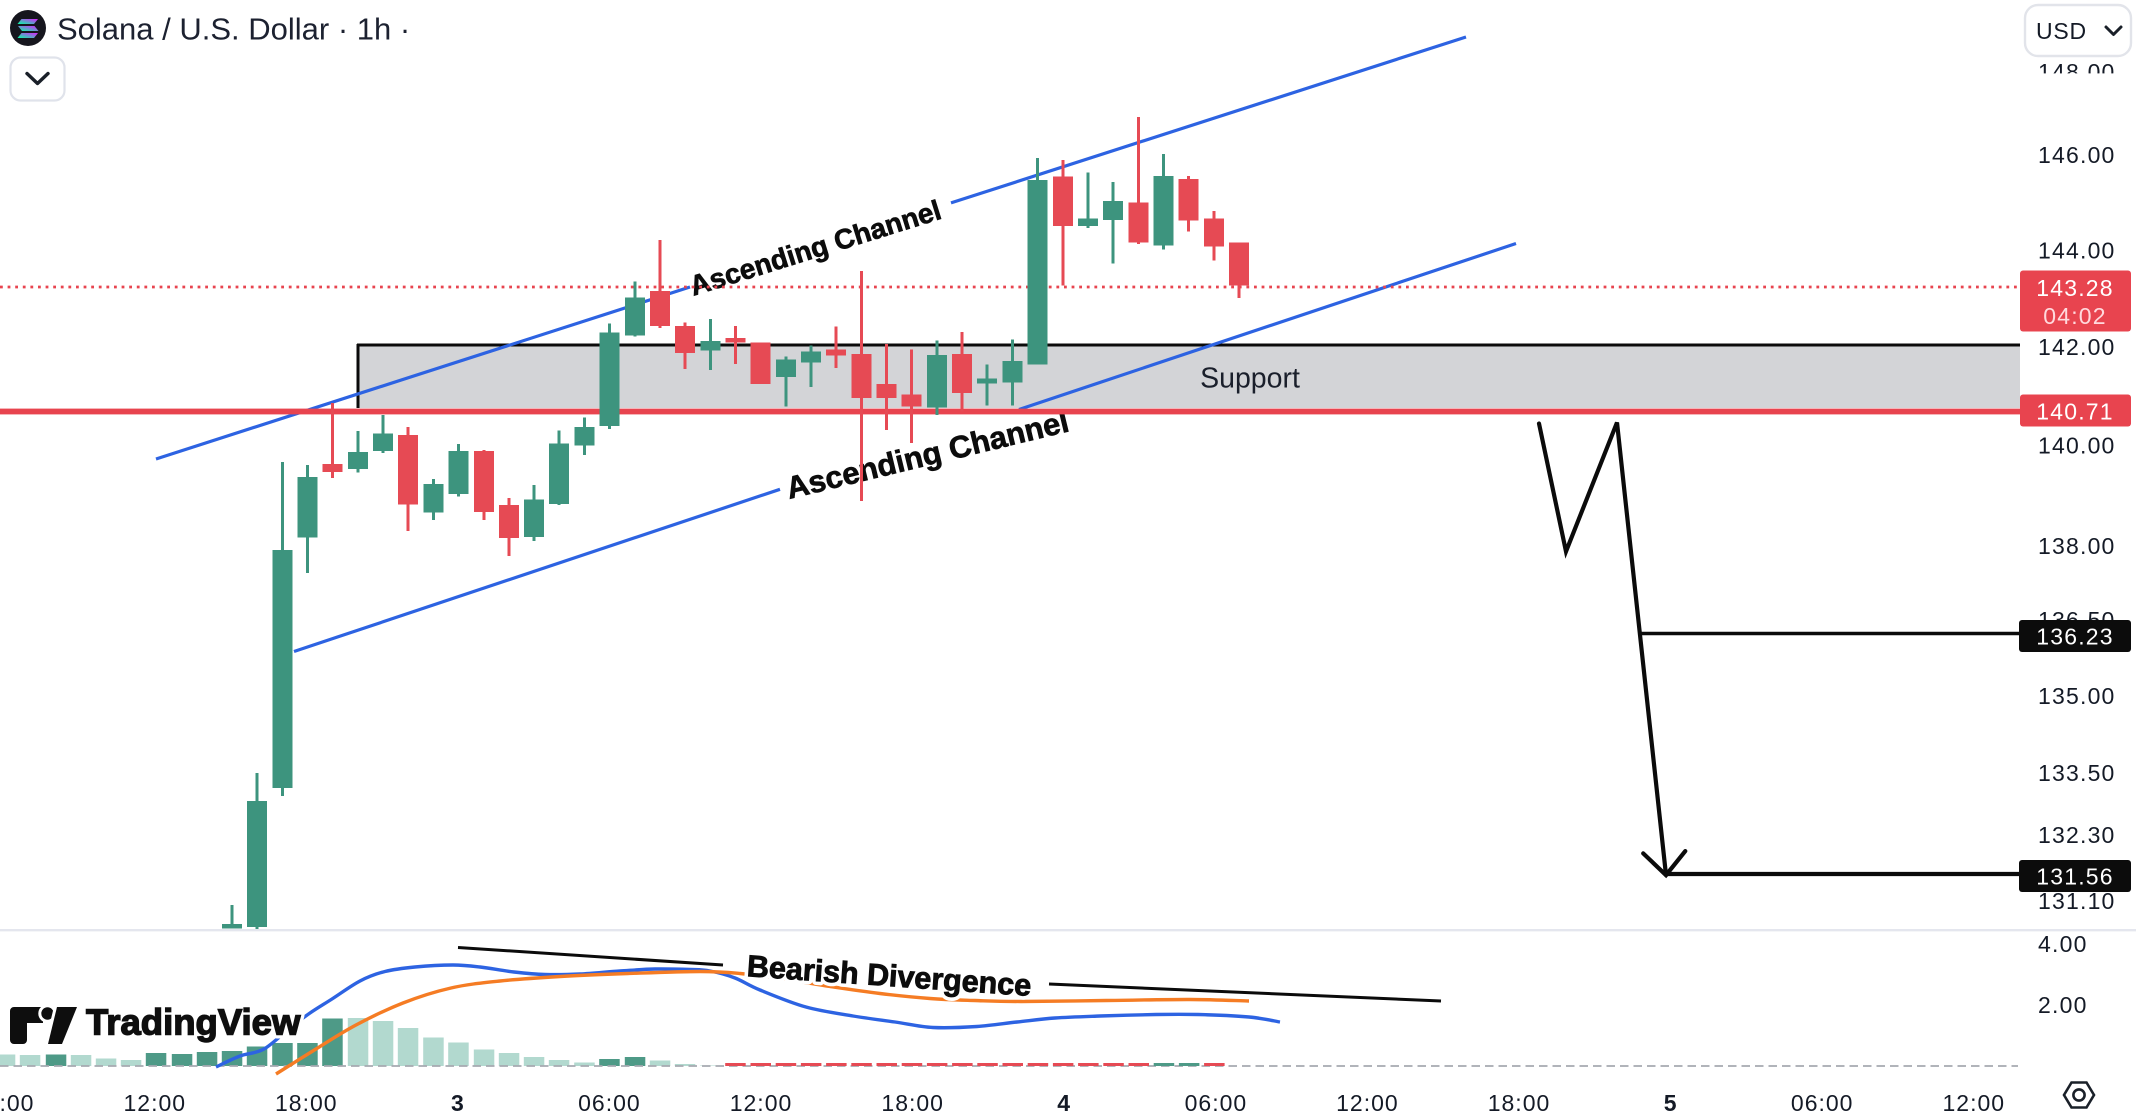  I want to click on svg-text: 04:02, so click(2075, 316).